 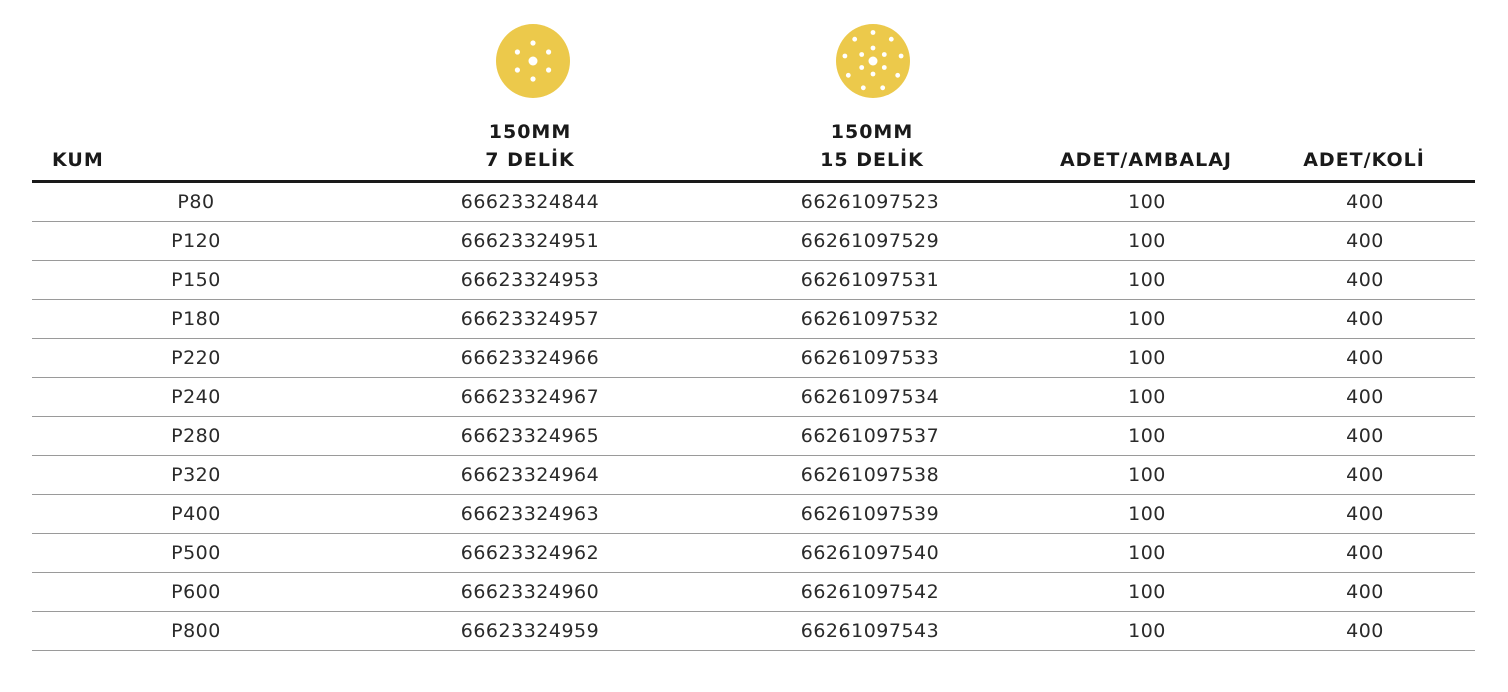 What do you see at coordinates (753, 358) in the screenshot?
I see `table-row: P220 66623324966 66261097533 100 400` at bounding box center [753, 358].